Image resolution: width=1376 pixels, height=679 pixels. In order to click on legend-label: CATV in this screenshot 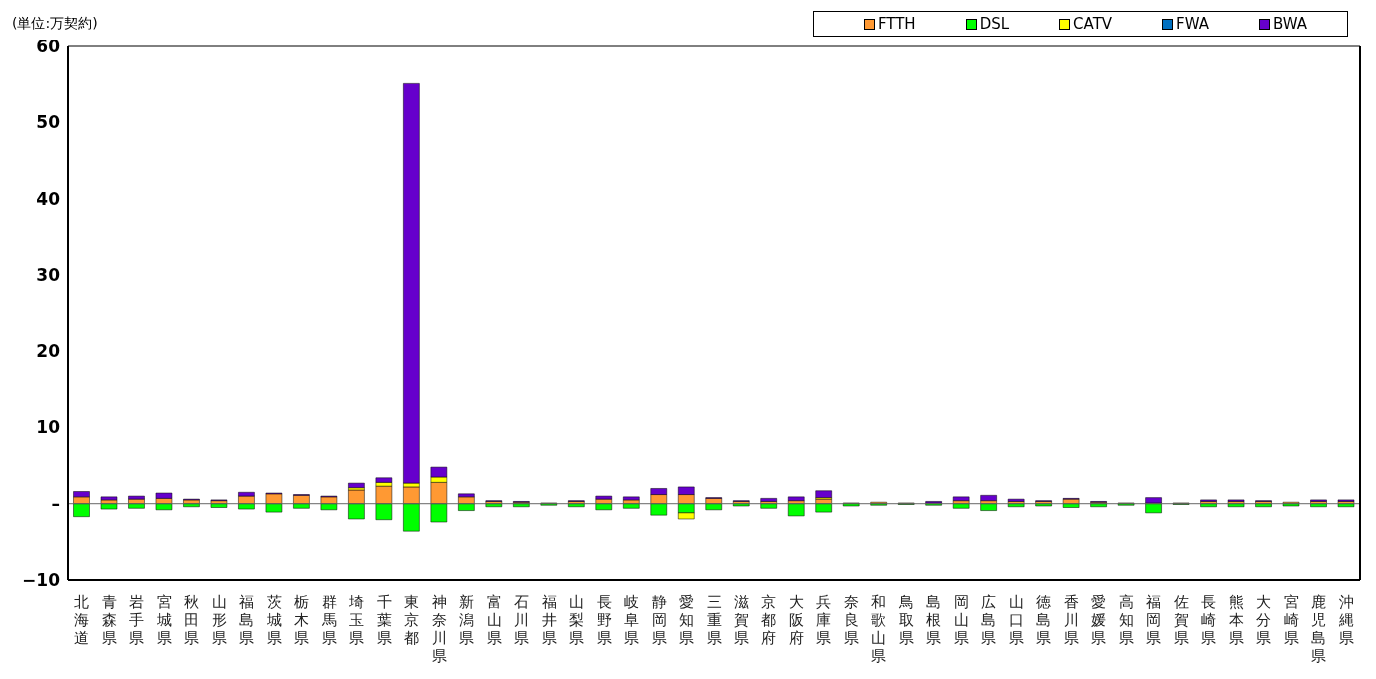, I will do `click(1092, 24)`.